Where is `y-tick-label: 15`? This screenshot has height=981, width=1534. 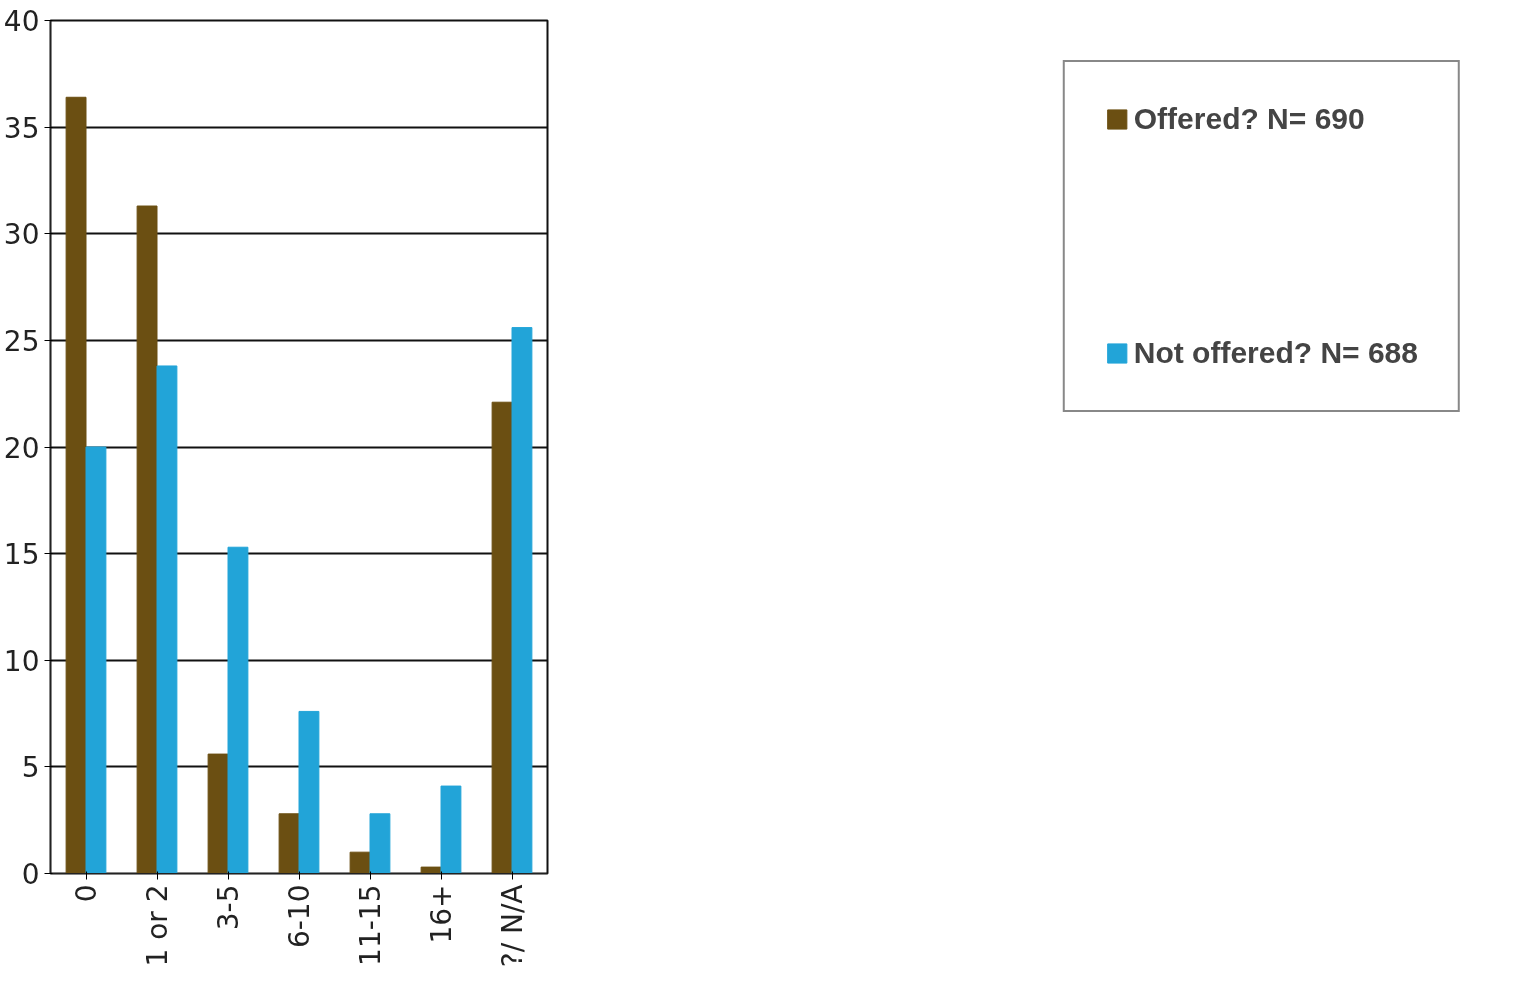 y-tick-label: 15 is located at coordinates (21, 555).